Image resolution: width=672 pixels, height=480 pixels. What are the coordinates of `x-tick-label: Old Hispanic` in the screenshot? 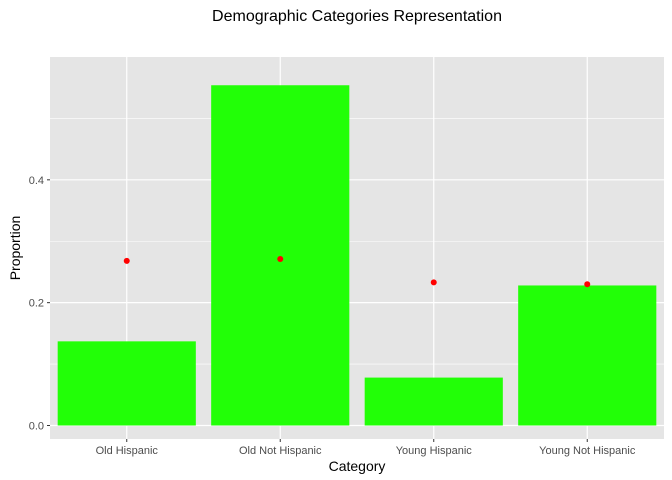 It's located at (127, 451).